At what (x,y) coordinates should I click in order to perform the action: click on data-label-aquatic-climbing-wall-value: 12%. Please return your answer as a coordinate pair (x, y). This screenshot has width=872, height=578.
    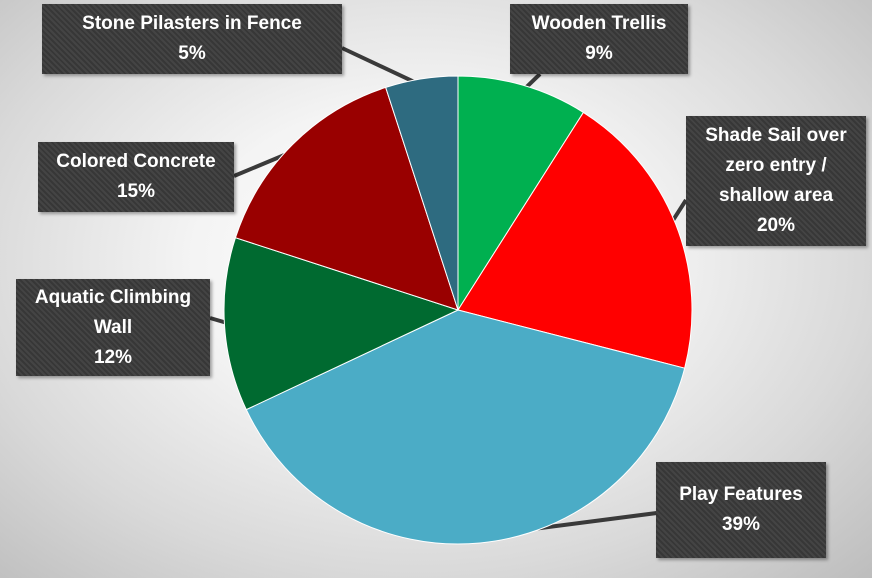
    Looking at the image, I should click on (113, 357).